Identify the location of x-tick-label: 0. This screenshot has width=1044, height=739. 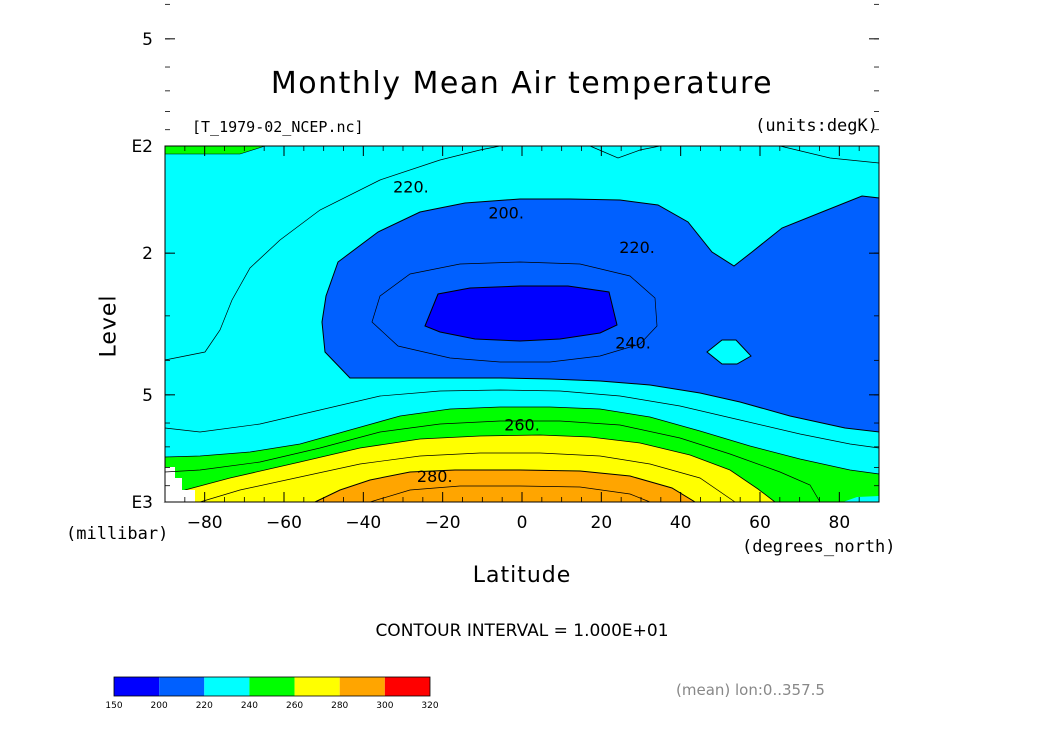
(522, 523).